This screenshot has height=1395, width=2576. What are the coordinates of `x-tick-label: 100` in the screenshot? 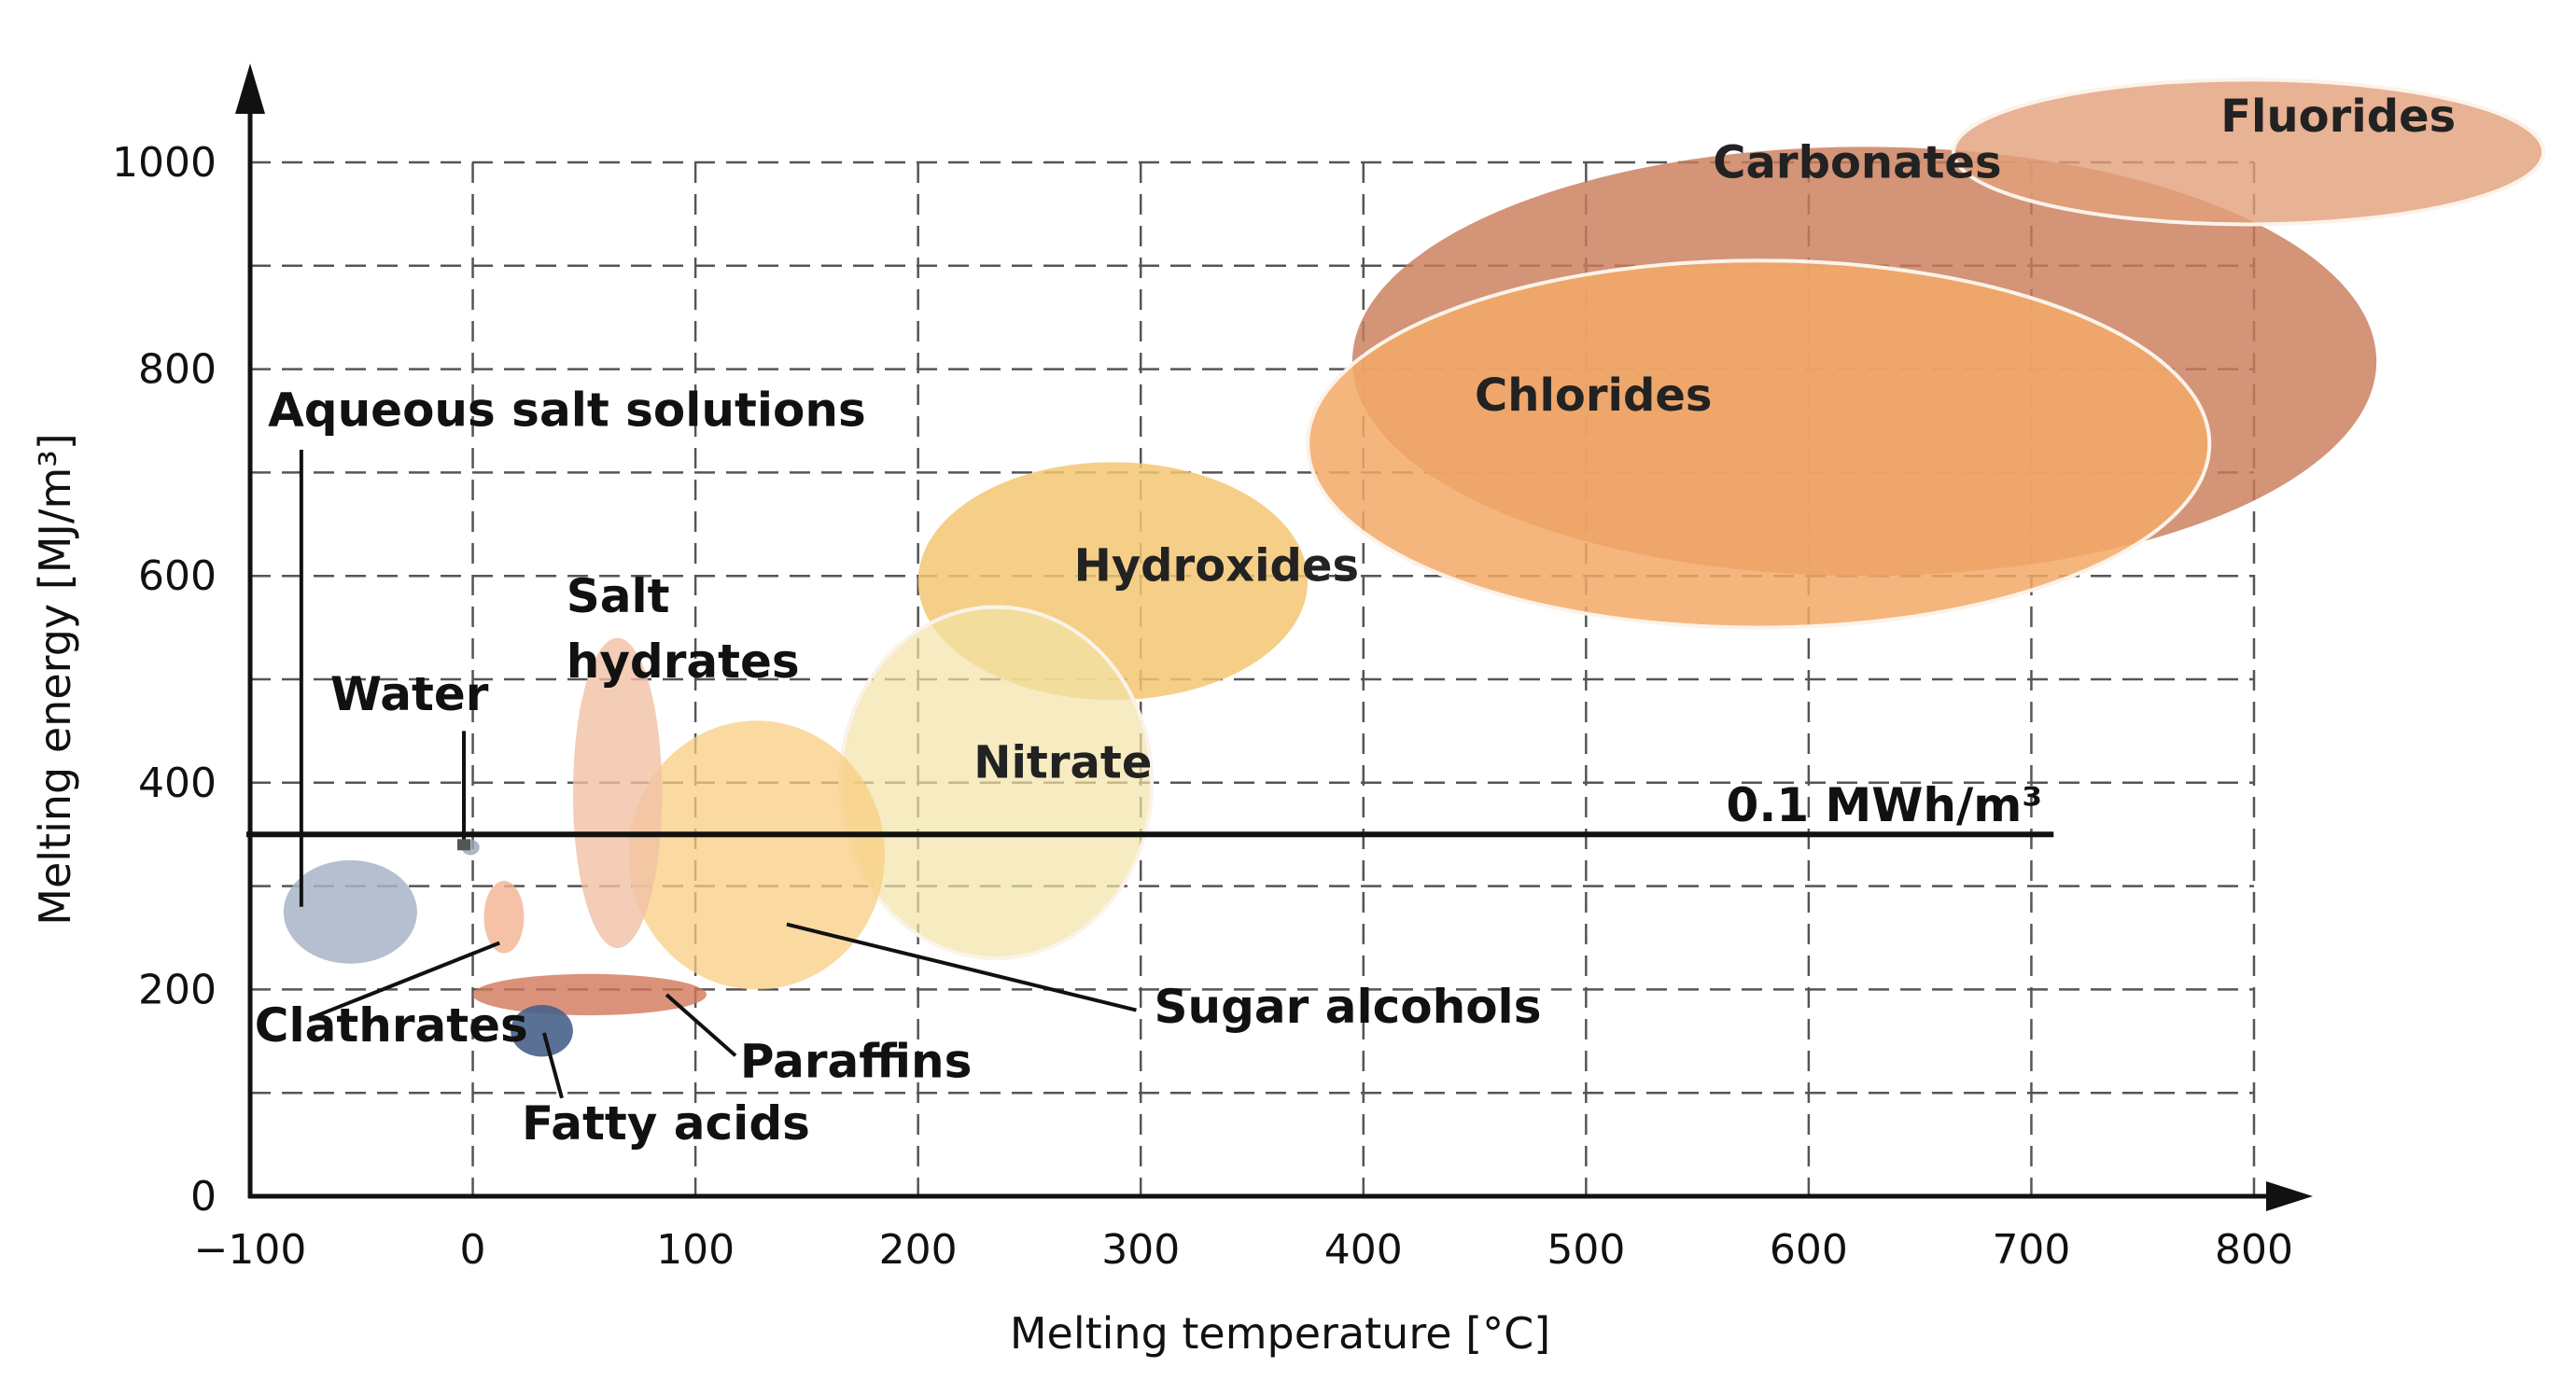 It's located at (695, 1250).